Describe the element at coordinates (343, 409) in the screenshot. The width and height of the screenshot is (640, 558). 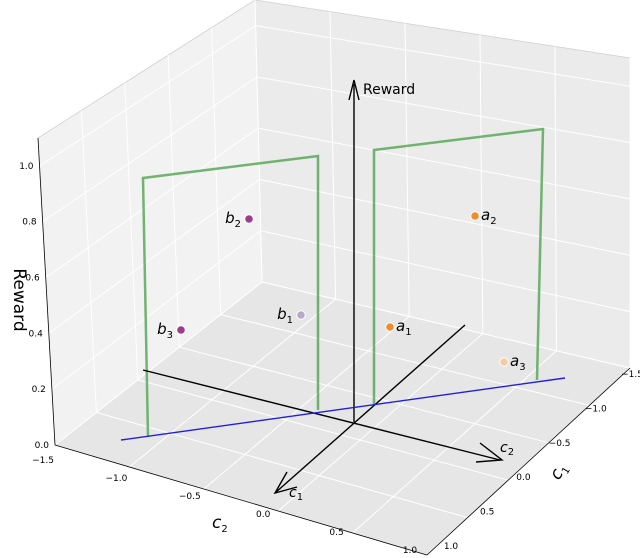
I see `blue-decision-line` at that location.